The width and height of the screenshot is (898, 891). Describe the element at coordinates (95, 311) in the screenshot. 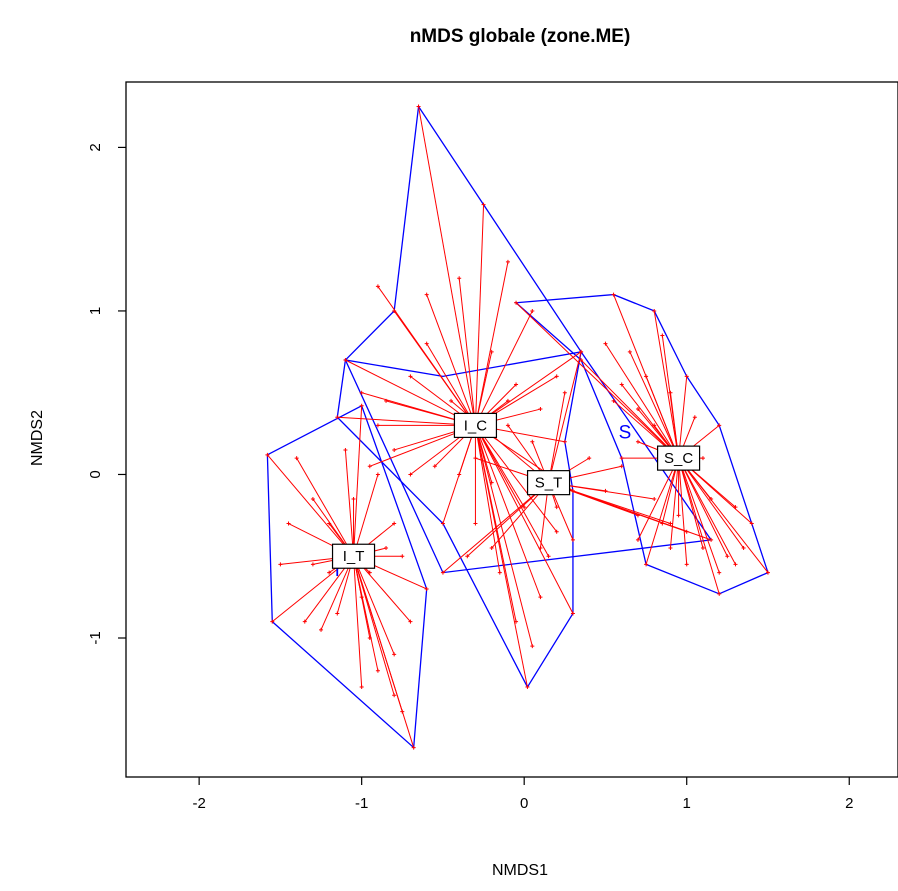

I see `y-tick-label: 1` at that location.